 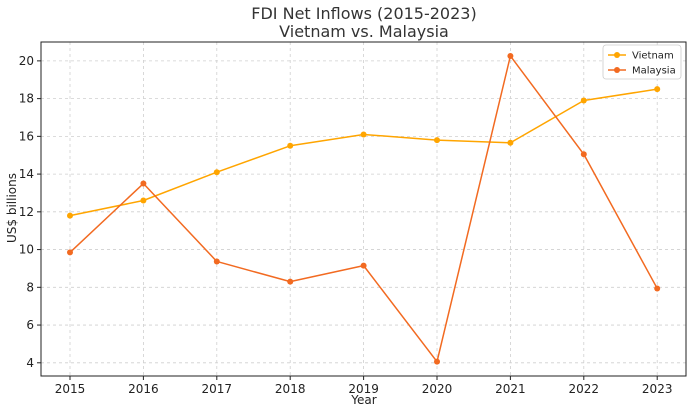 I want to click on y-tick-label: 6, so click(x=30, y=325).